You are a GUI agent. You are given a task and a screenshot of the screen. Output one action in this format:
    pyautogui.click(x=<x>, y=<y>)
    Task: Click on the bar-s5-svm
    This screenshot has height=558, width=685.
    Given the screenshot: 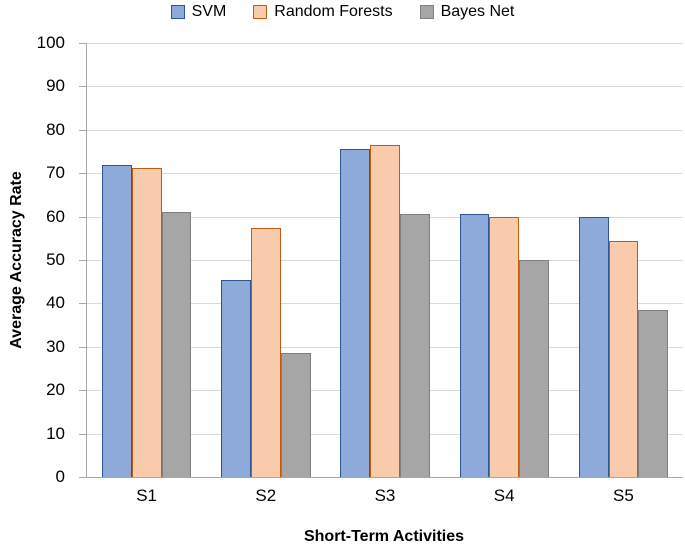 What is the action you would take?
    pyautogui.click(x=593, y=347)
    